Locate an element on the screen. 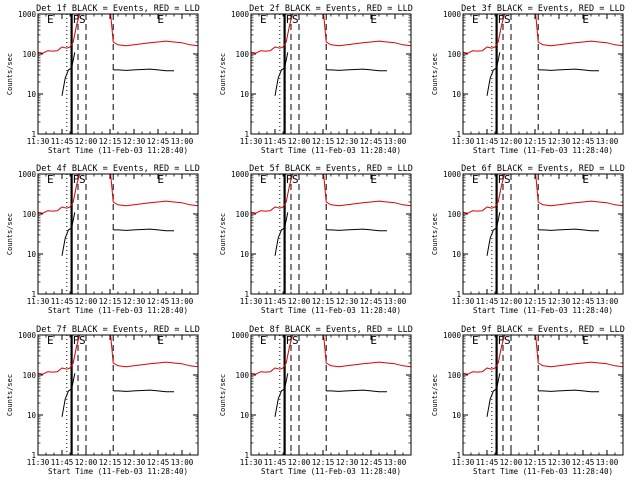 This screenshot has height=480, width=640. panel-title: Det 2f BLACK = Events, RED = LLD is located at coordinates (331, 9).